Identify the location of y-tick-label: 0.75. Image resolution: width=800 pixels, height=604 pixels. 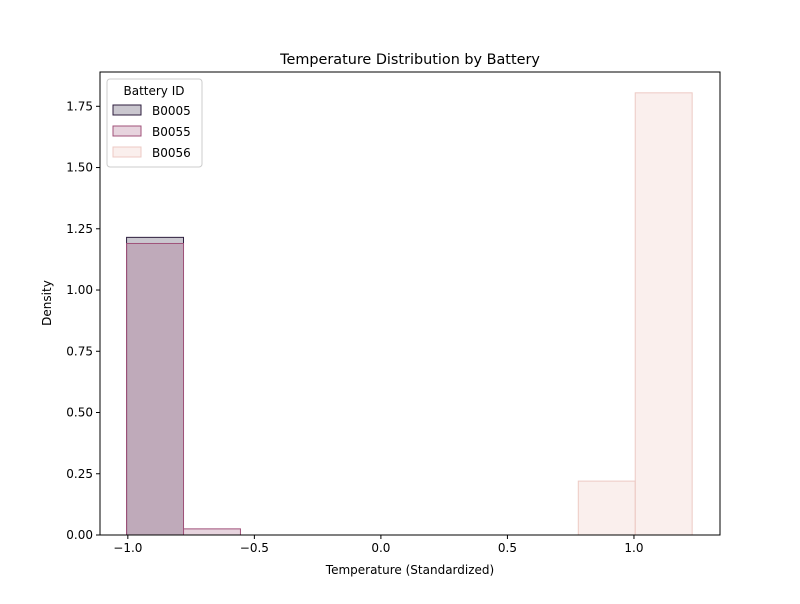
(79, 351).